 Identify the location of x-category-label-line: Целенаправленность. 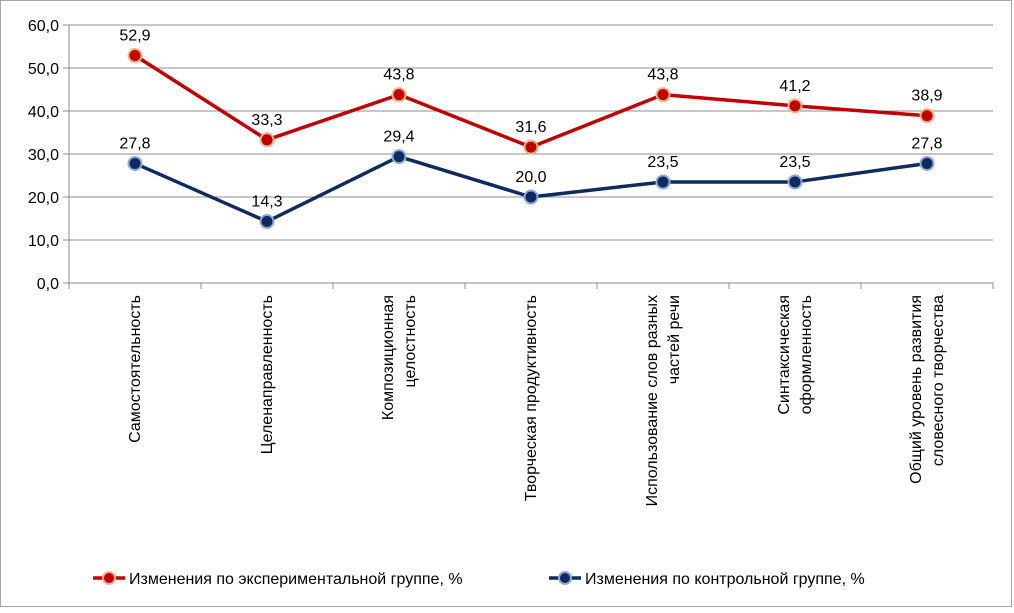
(267, 374).